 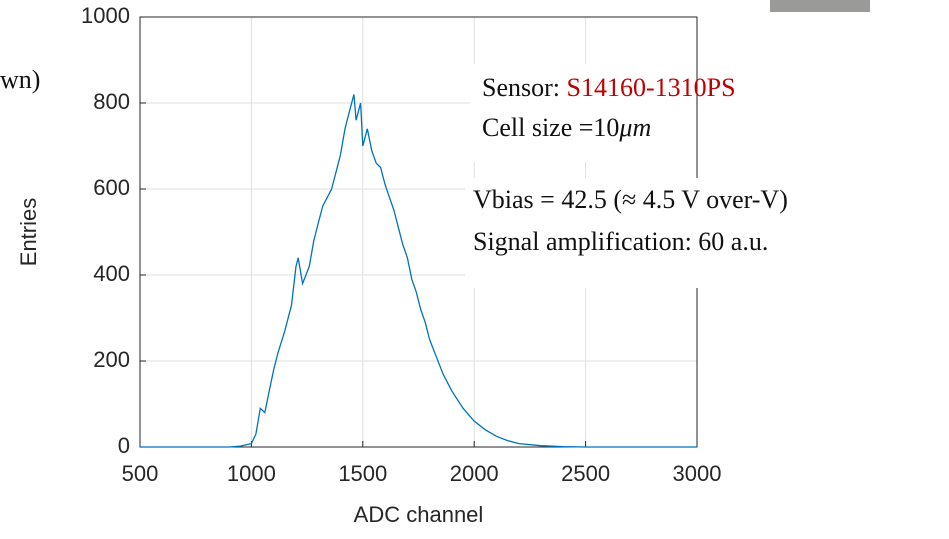 I want to click on x-tick-label: 1500, so click(x=362, y=473).